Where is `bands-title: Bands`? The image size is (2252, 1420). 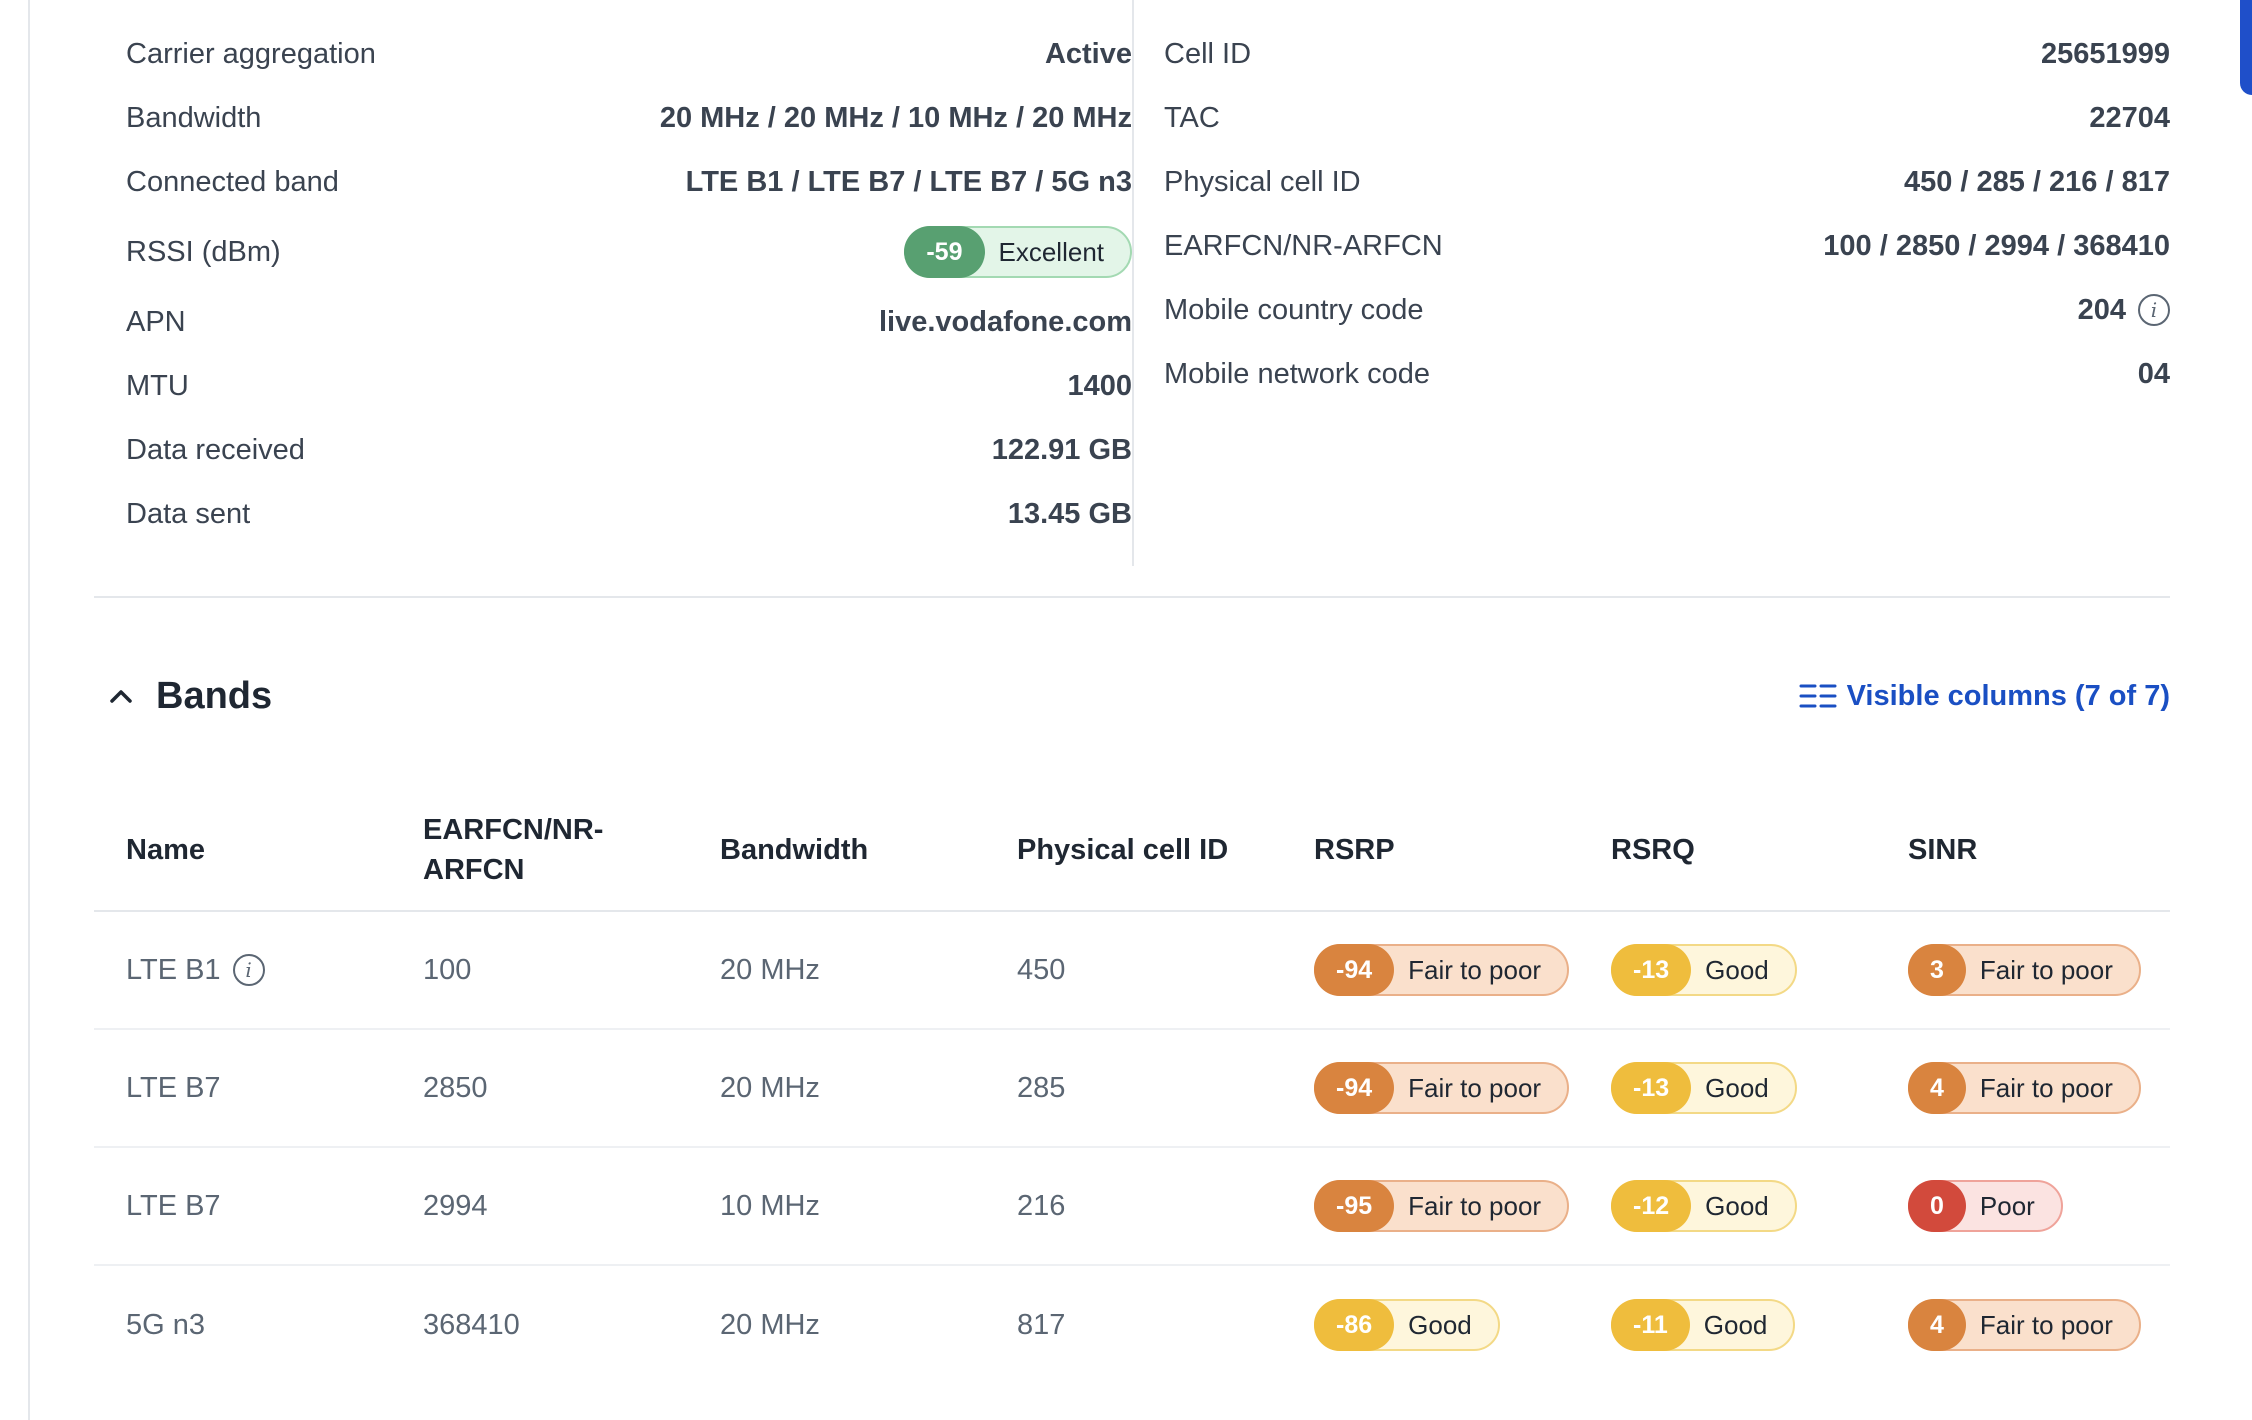
bands-title: Bands is located at coordinates (214, 695).